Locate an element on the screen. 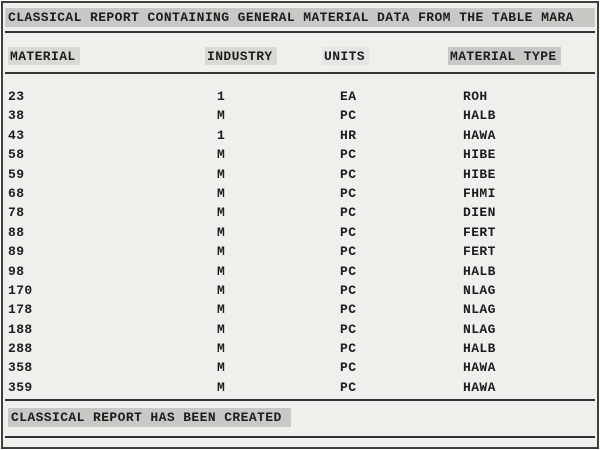 This screenshot has width=600, height=450. table-row: 288 M PC HALB is located at coordinates (300, 348).